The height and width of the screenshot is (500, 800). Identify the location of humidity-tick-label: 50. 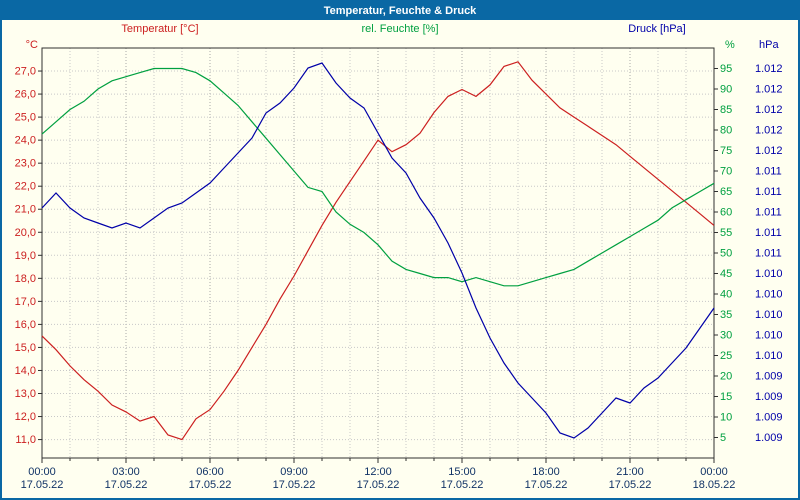
(726, 254).